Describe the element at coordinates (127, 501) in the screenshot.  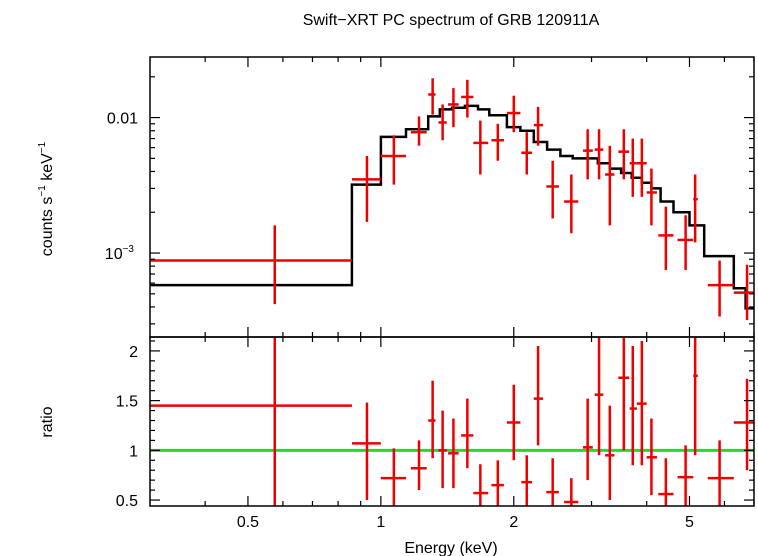
I see `bottom-y-tick-label: 0.5` at that location.